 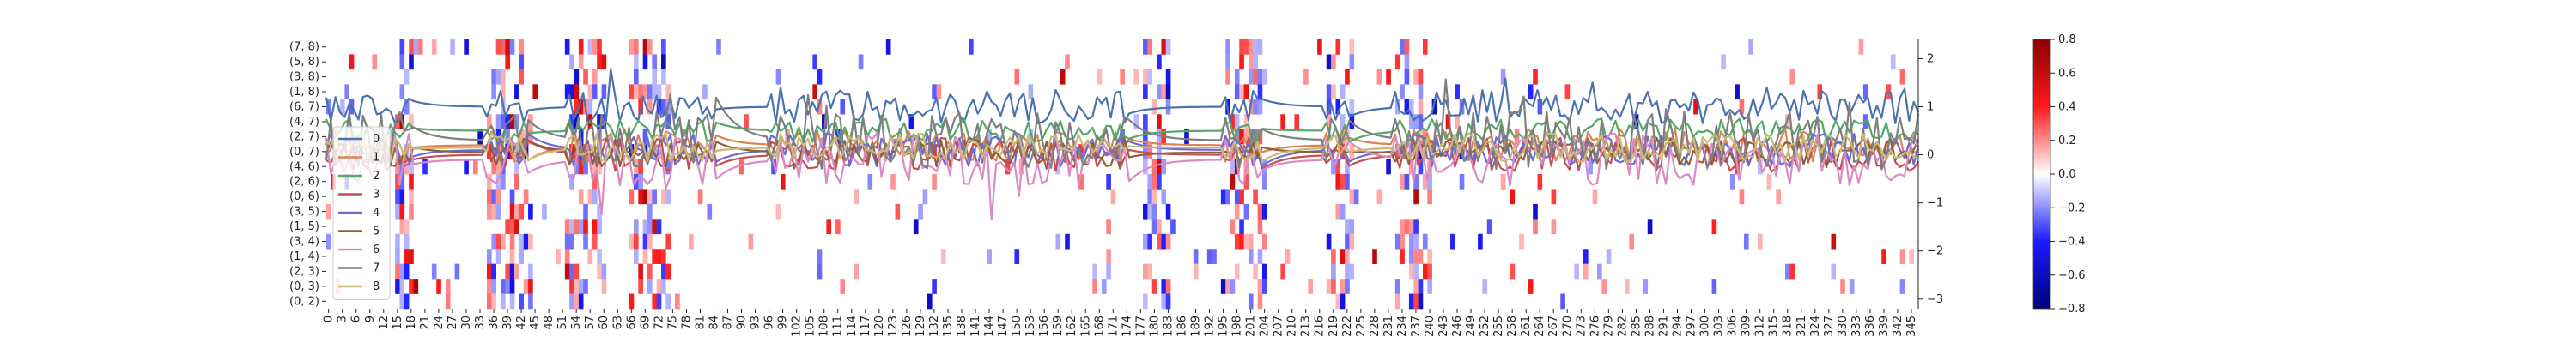 What do you see at coordinates (1623, 327) in the screenshot?
I see `x-tick-label: 282` at bounding box center [1623, 327].